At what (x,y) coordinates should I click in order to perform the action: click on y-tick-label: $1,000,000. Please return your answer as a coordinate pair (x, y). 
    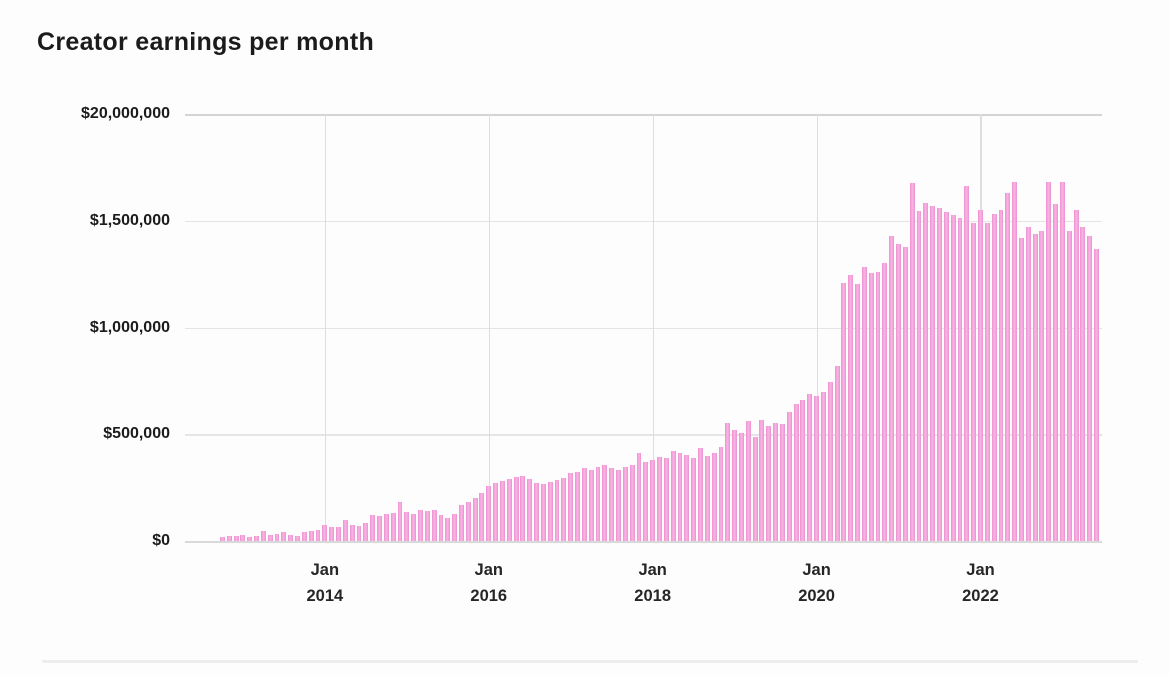
    Looking at the image, I should click on (129, 327).